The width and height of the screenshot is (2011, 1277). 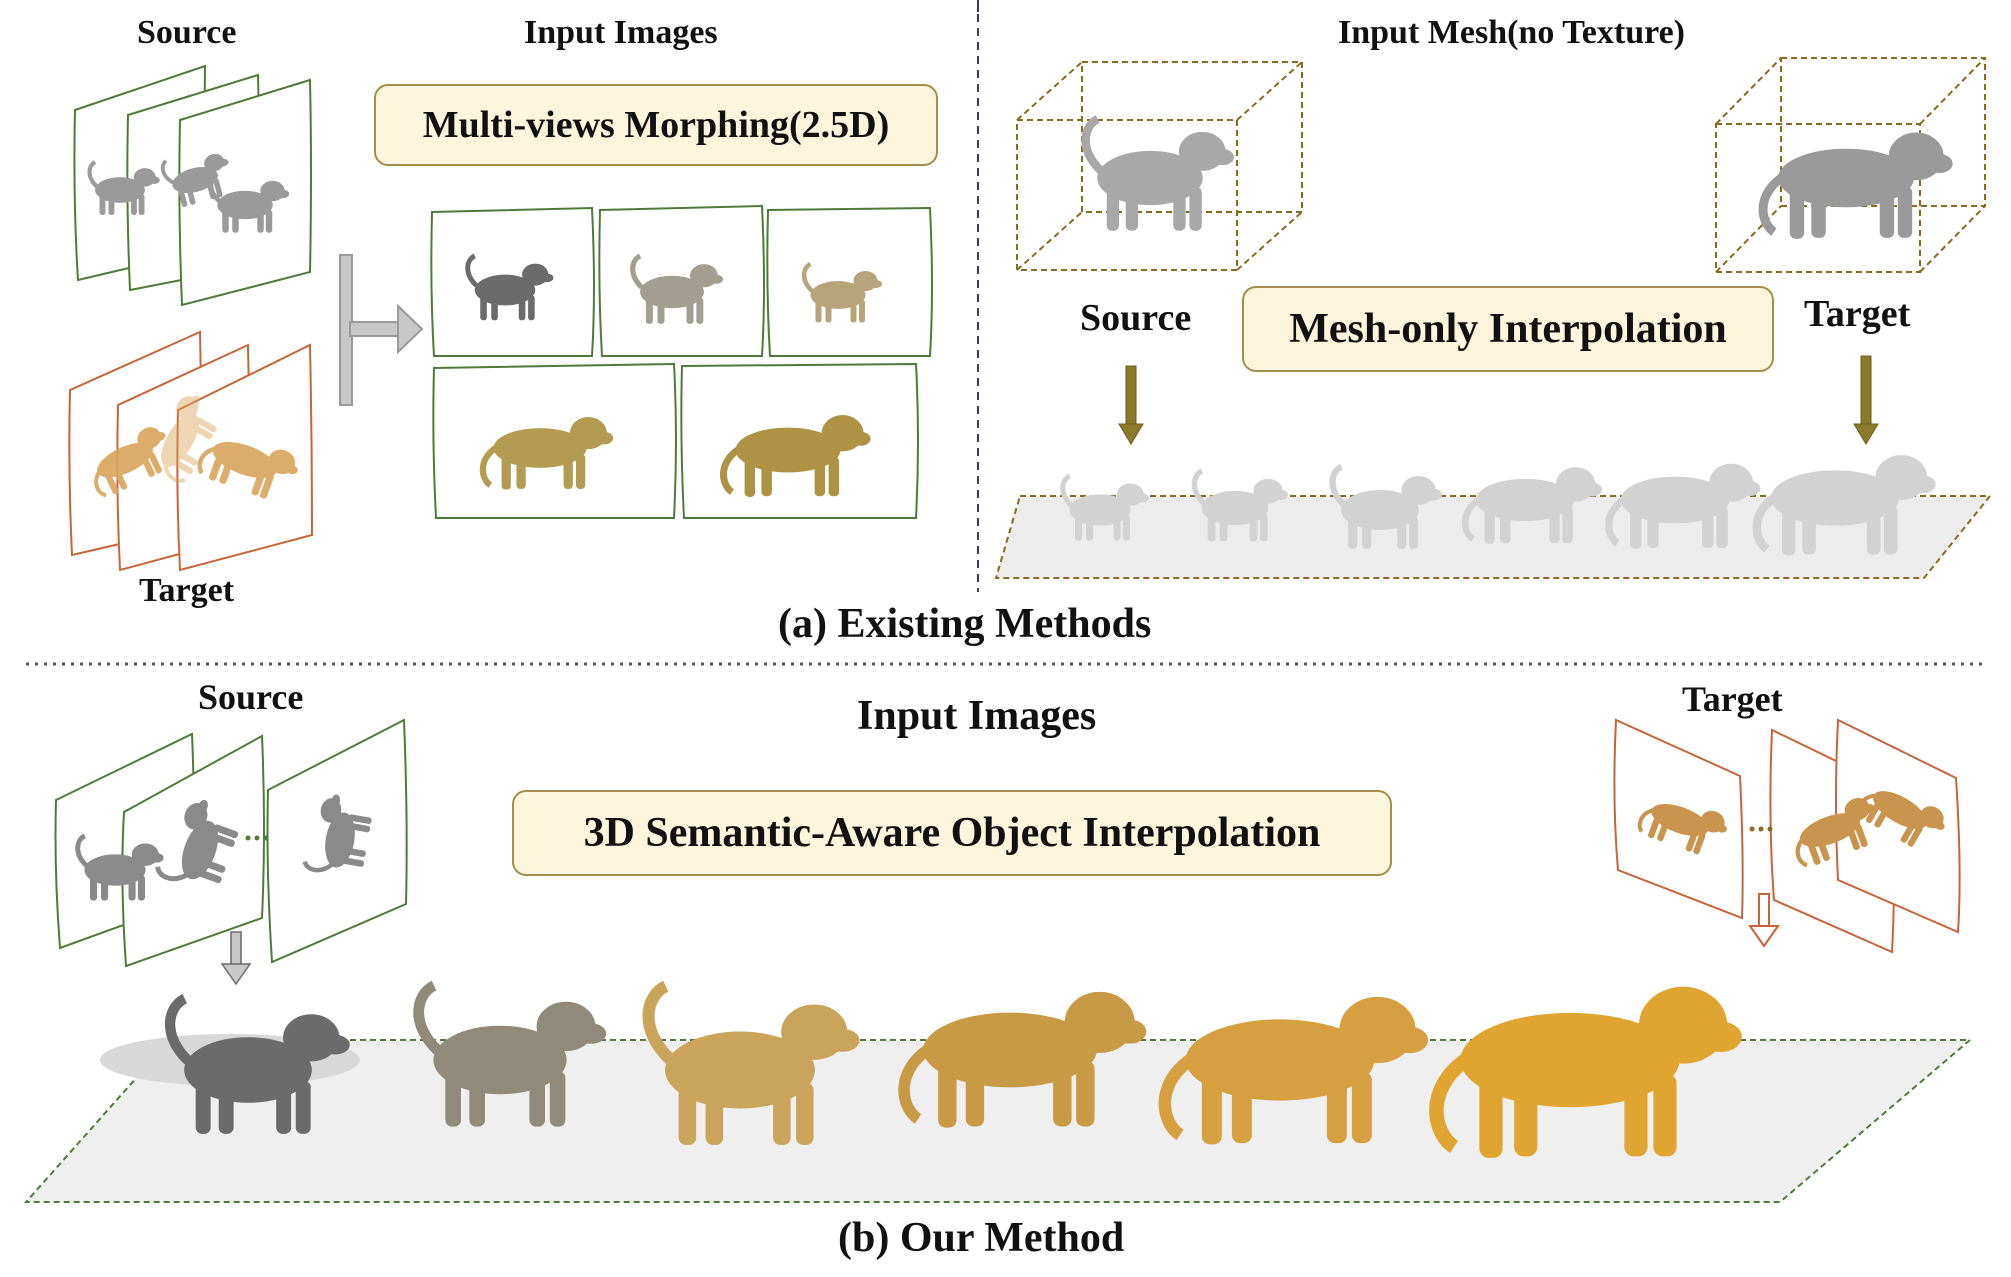 What do you see at coordinates (381, 330) in the screenshot?
I see `bracket-arrow` at bounding box center [381, 330].